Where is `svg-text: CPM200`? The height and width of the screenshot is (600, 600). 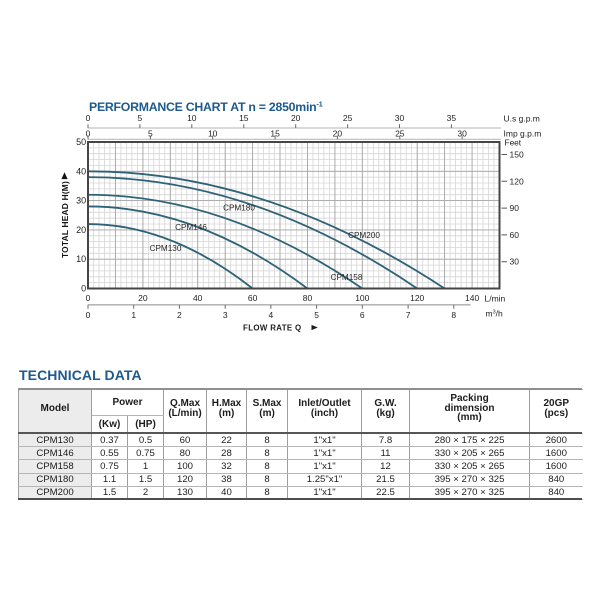
svg-text: CPM200 is located at coordinates (364, 235).